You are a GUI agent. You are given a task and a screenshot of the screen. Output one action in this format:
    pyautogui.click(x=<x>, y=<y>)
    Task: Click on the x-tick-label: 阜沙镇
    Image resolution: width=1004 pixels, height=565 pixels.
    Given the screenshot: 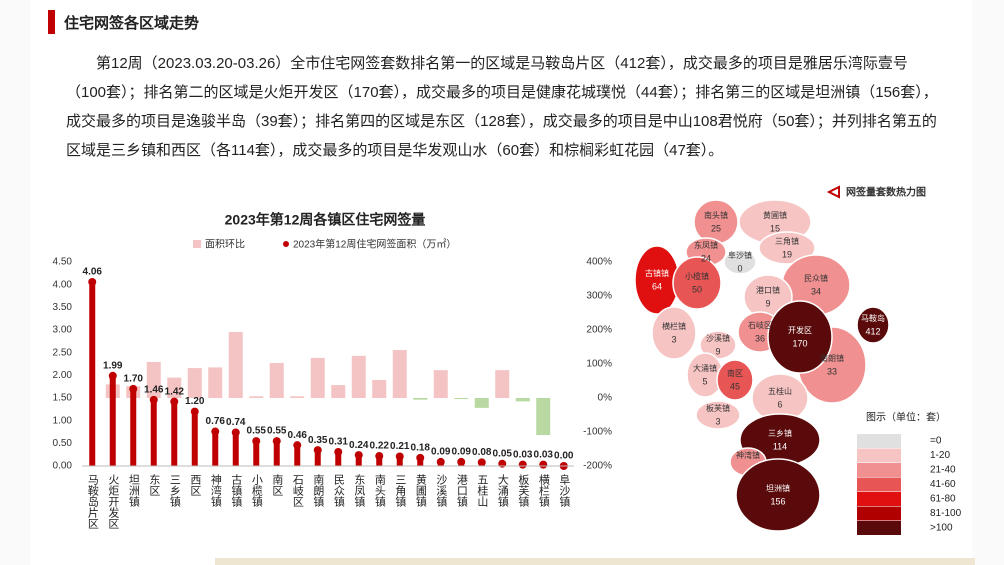 What is the action you would take?
    pyautogui.click(x=564, y=491)
    